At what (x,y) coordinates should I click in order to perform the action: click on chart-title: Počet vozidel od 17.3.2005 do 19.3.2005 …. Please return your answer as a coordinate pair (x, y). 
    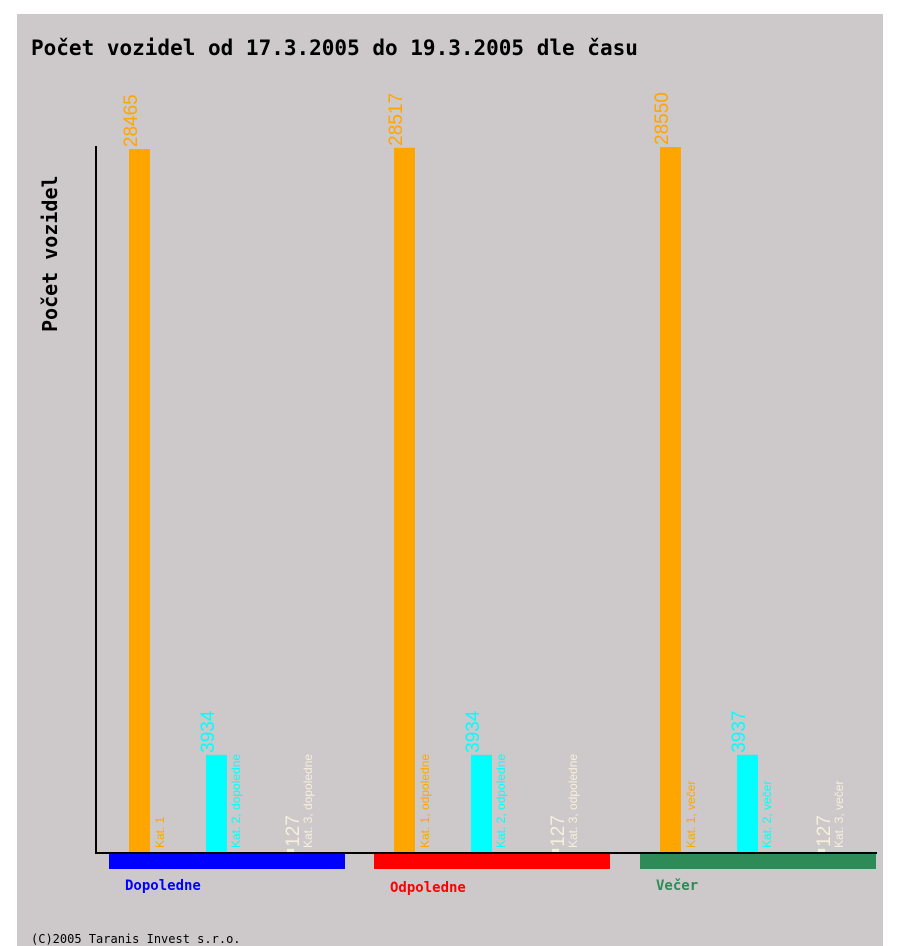
    Looking at the image, I should click on (334, 48).